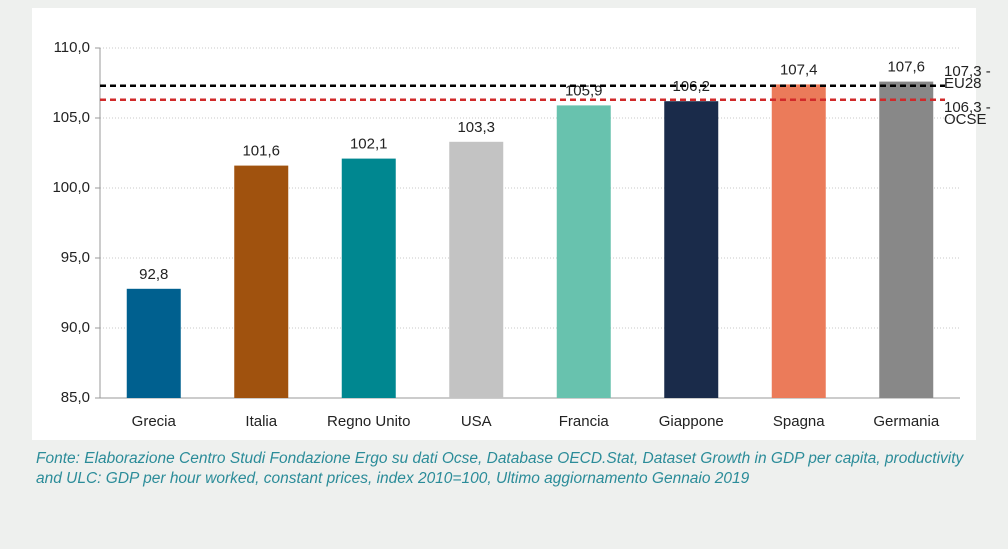 The width and height of the screenshot is (1008, 549). What do you see at coordinates (967, 71) in the screenshot?
I see `reference-label: 107,3 -` at bounding box center [967, 71].